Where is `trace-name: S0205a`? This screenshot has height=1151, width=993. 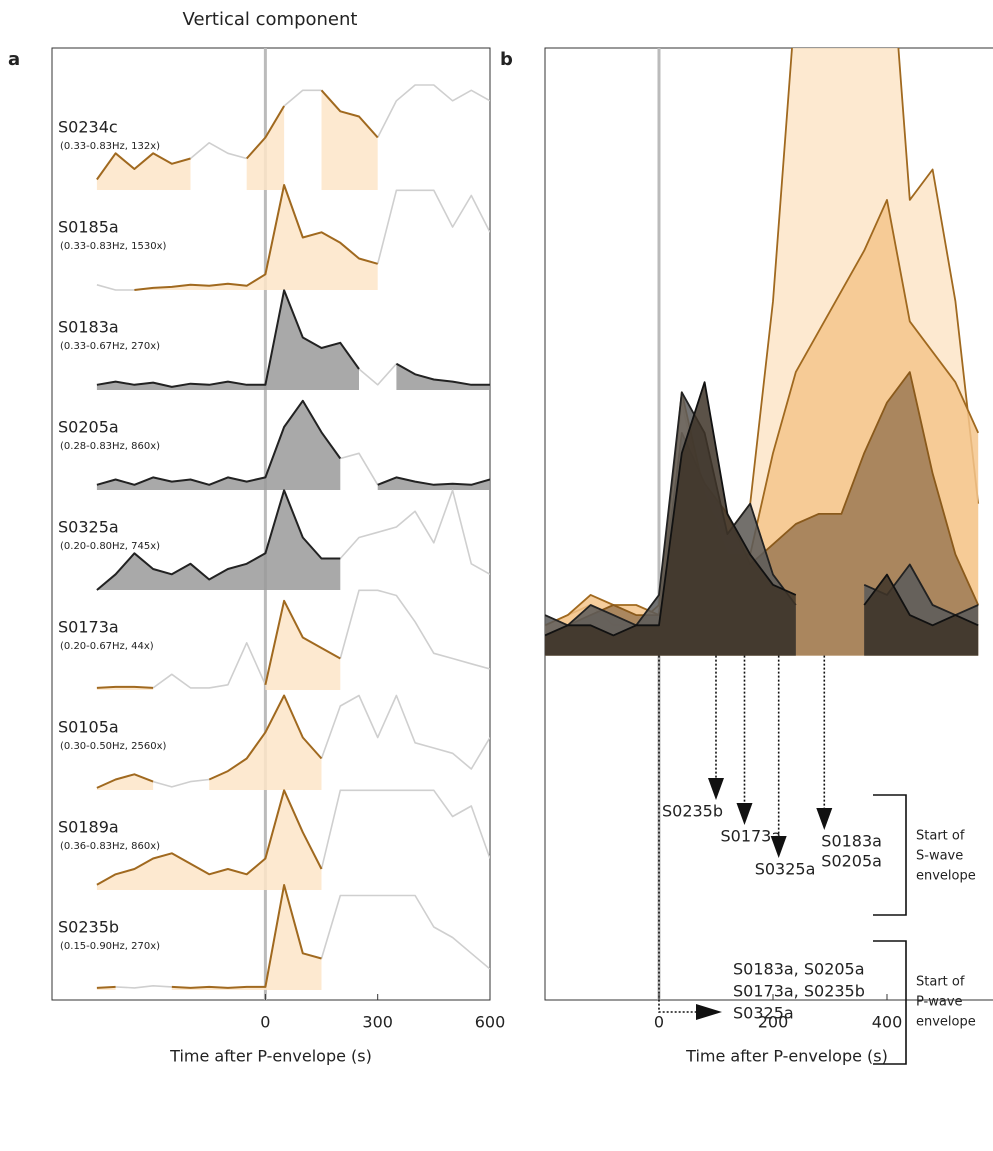
trace-name: S0205a is located at coordinates (88, 427).